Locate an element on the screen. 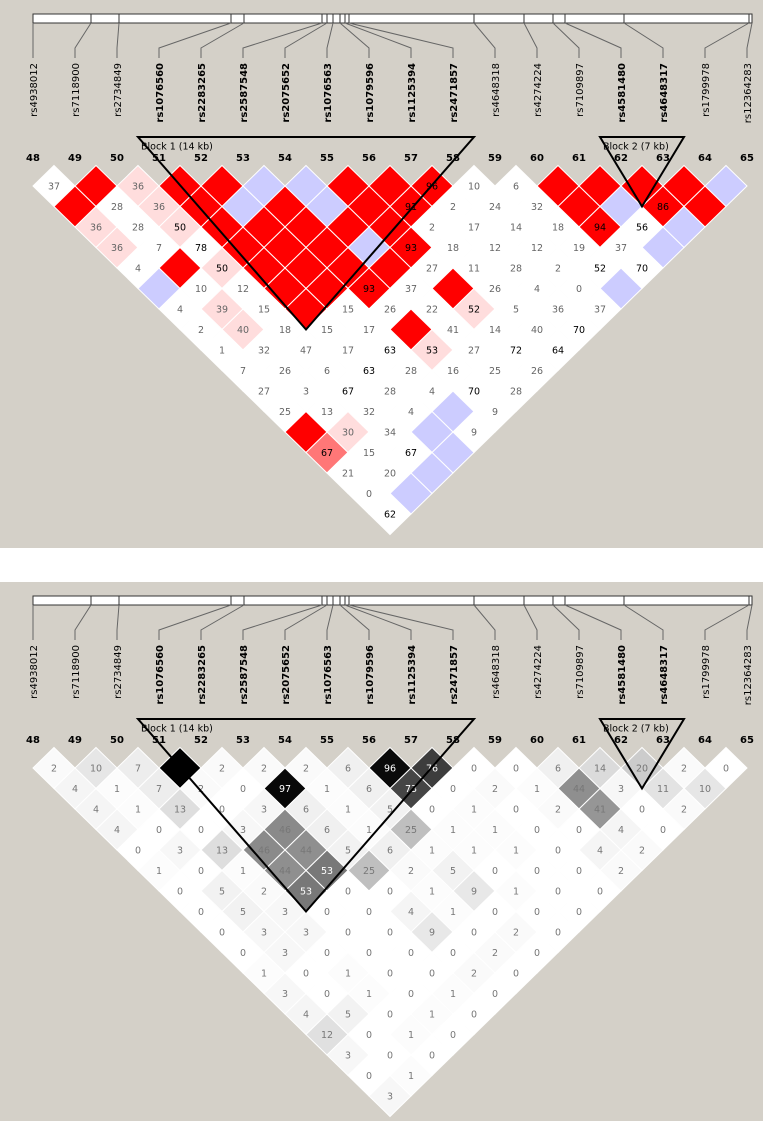 The height and width of the screenshot is (1121, 763). ld-value: 67 is located at coordinates (348, 392).